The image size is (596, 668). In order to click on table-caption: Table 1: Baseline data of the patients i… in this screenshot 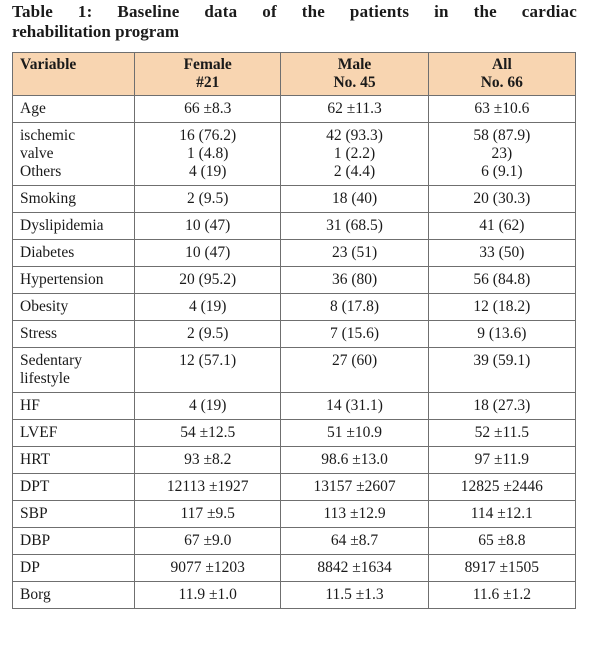, I will do `click(294, 22)`.